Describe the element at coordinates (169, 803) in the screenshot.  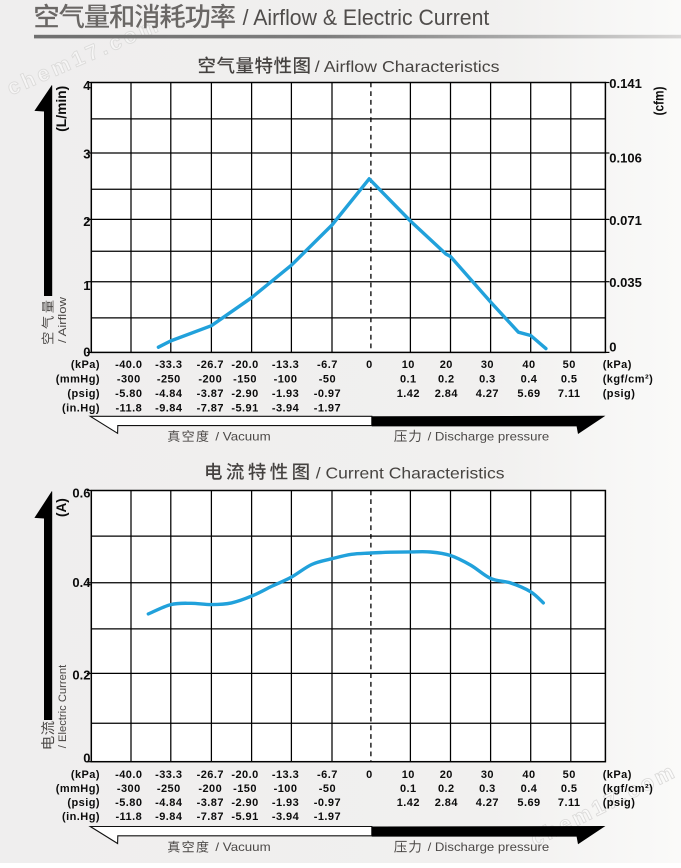
I see `svg-text: -4.84` at that location.